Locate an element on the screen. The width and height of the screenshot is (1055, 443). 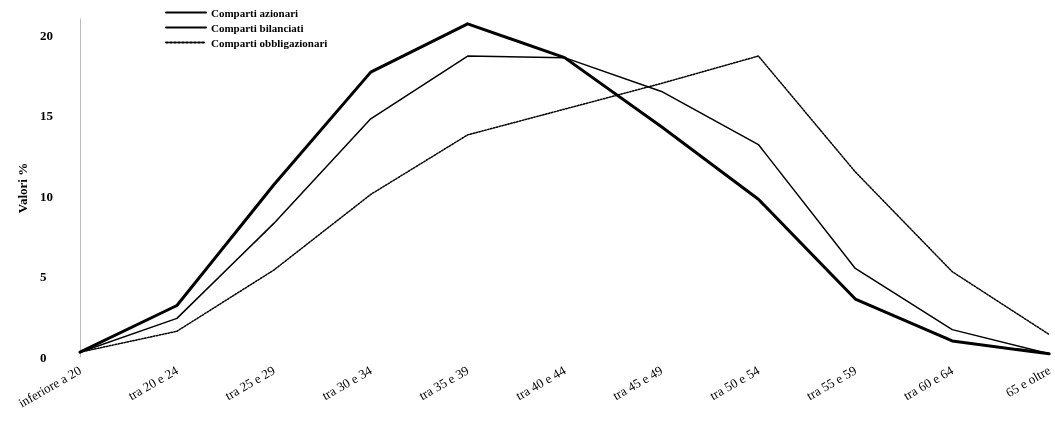
legend-label: Comparti azionari is located at coordinates (255, 12).